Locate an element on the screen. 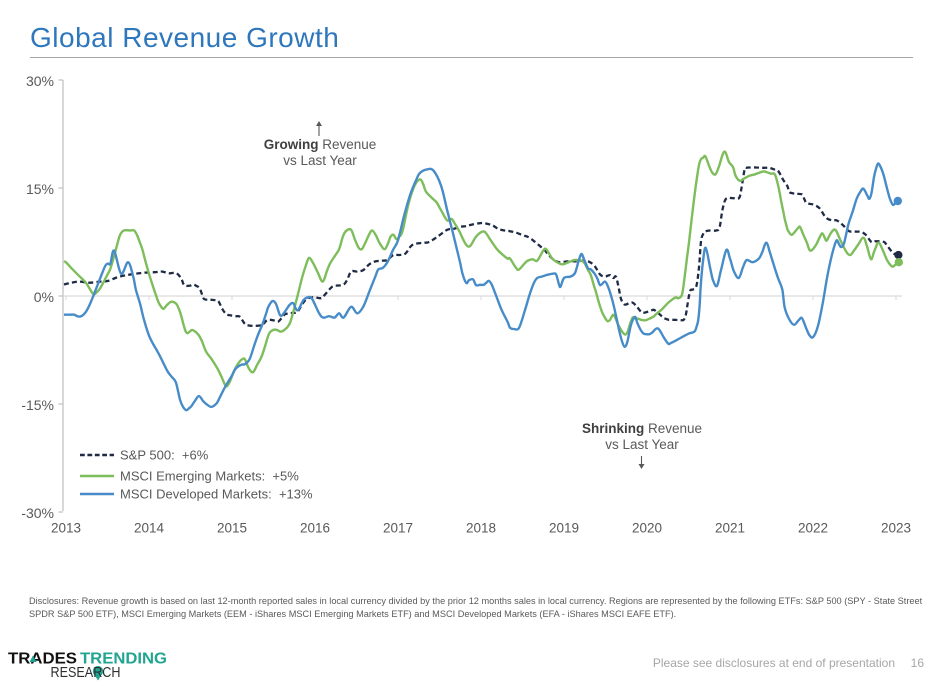 This screenshot has width=943, height=696. svg-text: MSCI Developed Markets: +13% is located at coordinates (216, 494).